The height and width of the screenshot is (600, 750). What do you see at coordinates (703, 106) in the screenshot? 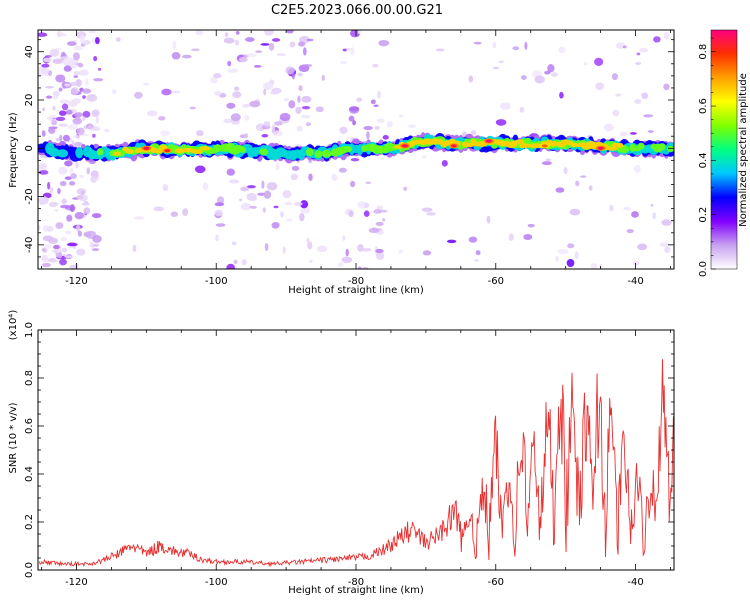
I see `colorbar-tick-label: 0.6` at bounding box center [703, 106].